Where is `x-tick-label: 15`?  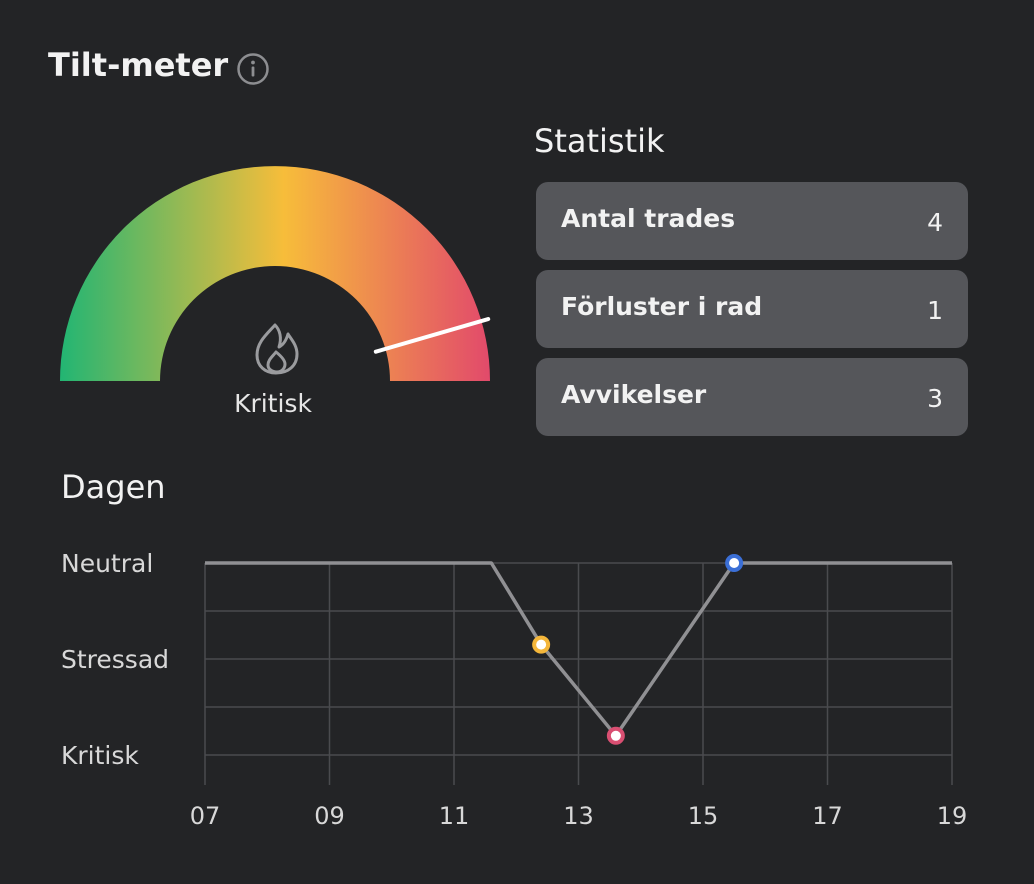 x-tick-label: 15 is located at coordinates (703, 816).